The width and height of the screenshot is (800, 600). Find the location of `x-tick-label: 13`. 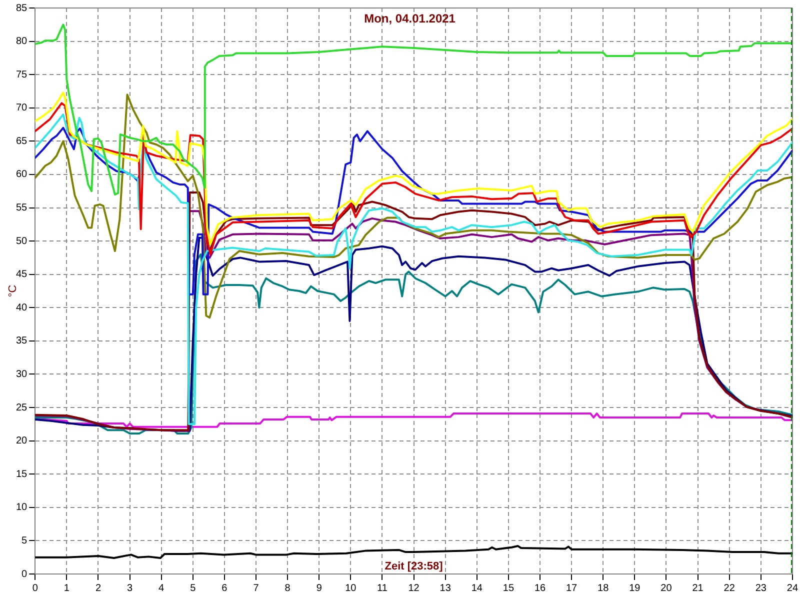

x-tick-label: 13 is located at coordinates (446, 588).